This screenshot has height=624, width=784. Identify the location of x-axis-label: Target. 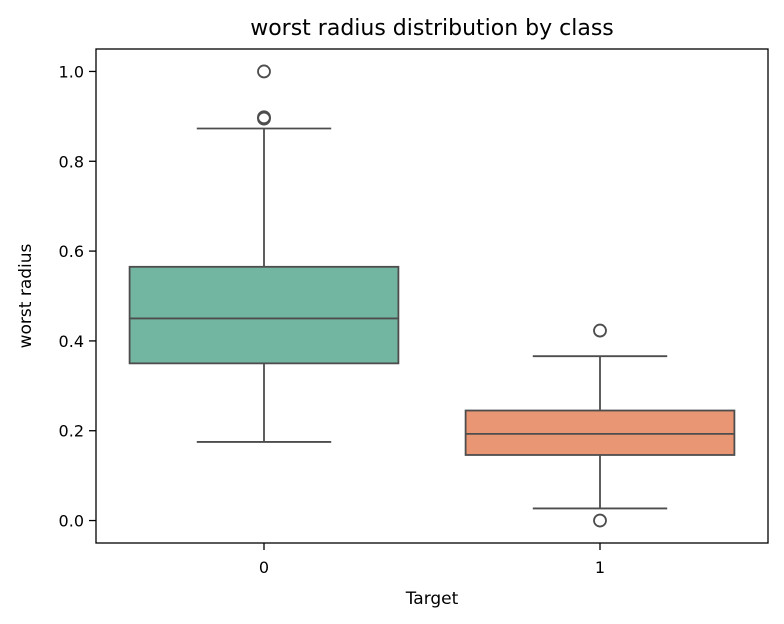
(432, 599).